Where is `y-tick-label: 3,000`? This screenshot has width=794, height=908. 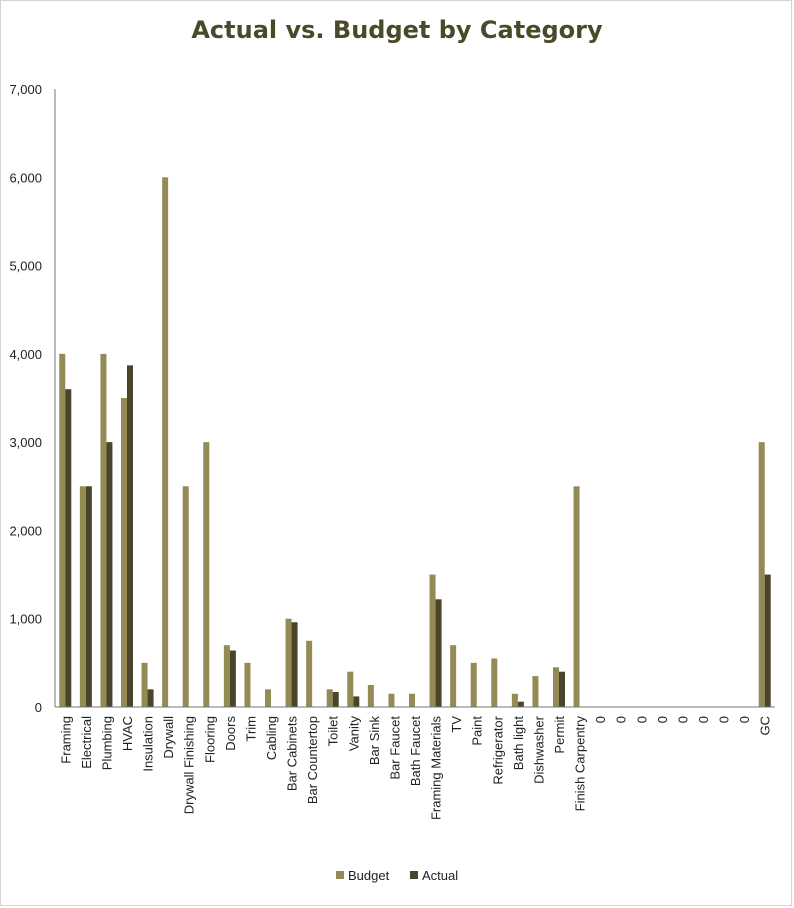 y-tick-label: 3,000 is located at coordinates (25, 442).